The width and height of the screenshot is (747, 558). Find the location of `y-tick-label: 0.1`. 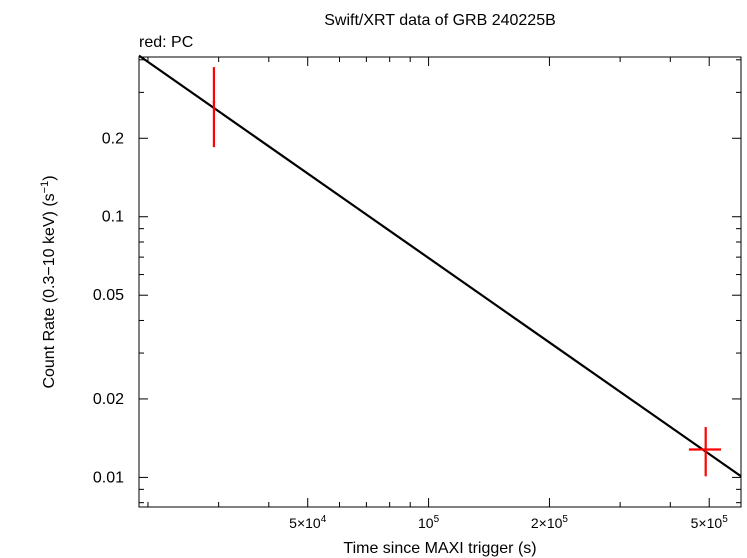

y-tick-label: 0.1 is located at coordinates (113, 217).